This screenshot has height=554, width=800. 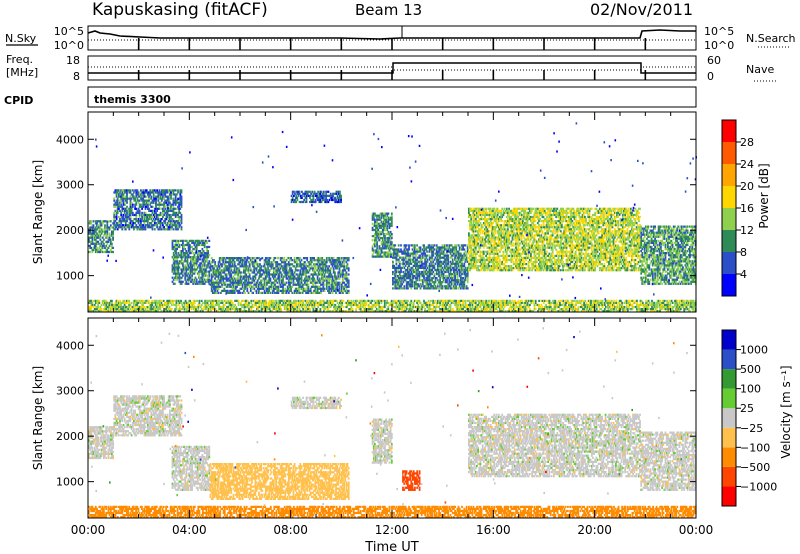 What do you see at coordinates (132, 99) in the screenshot?
I see `cpid-value: themis 3300` at bounding box center [132, 99].